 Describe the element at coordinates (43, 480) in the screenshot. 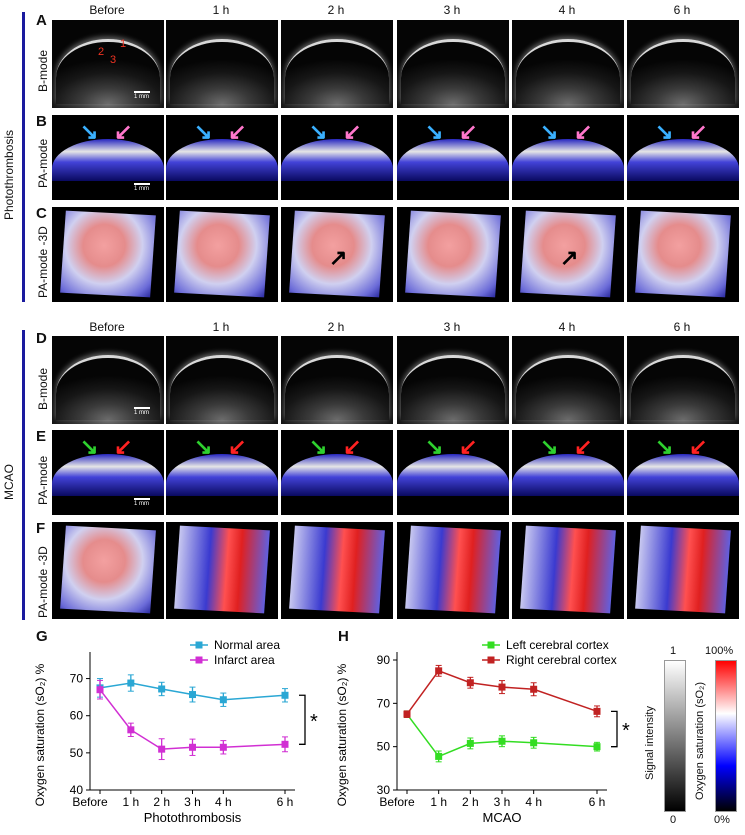

I see `row-label-e: PA-mode` at that location.